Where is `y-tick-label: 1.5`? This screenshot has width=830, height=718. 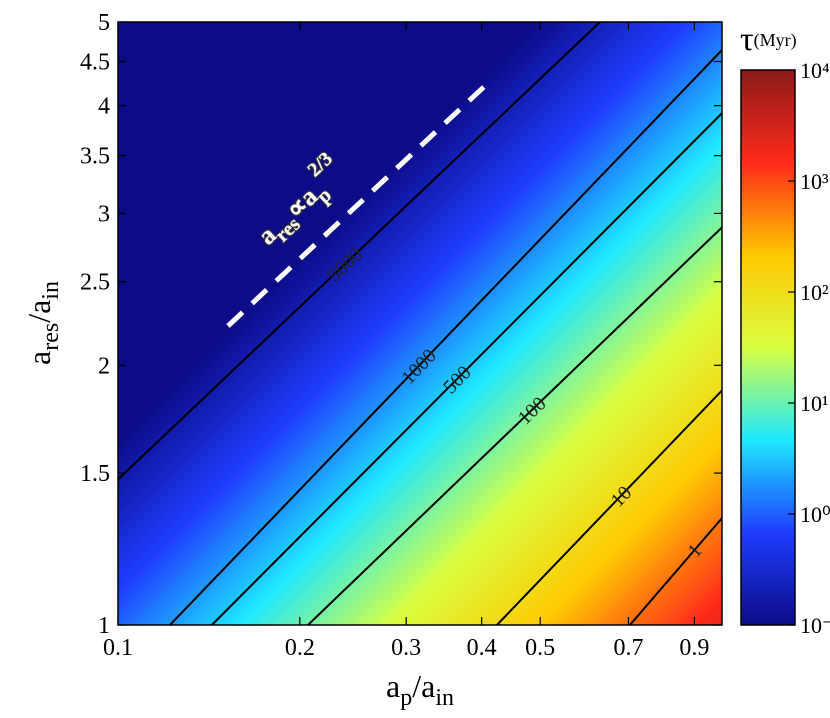 y-tick-label: 1.5 is located at coordinates (95, 474).